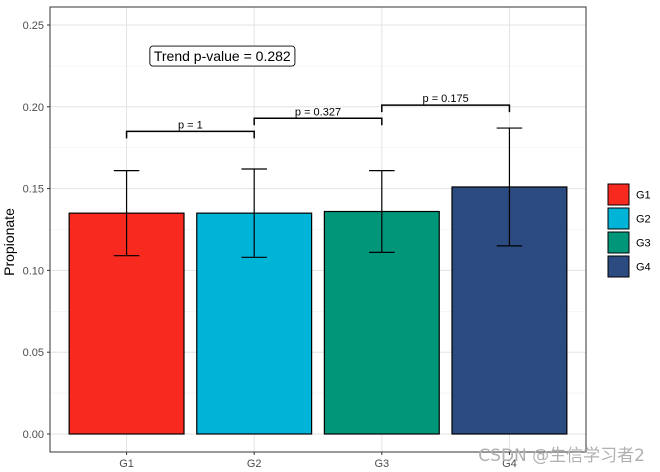 The height and width of the screenshot is (472, 660). I want to click on y-axis: 0.00 0.05 0.10 0.15 0.20 0.25, so click(36, 230).